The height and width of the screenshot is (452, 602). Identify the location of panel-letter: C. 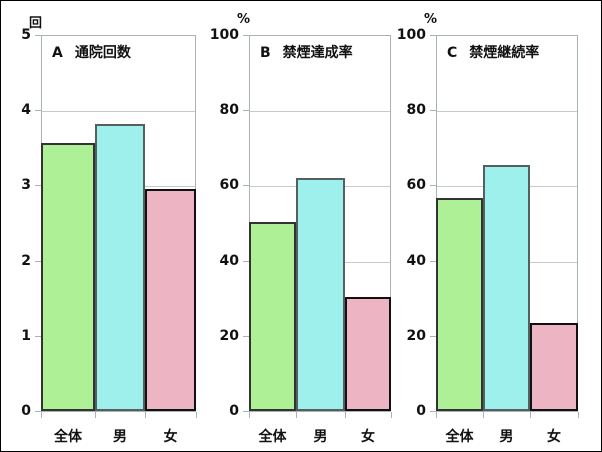
(452, 53).